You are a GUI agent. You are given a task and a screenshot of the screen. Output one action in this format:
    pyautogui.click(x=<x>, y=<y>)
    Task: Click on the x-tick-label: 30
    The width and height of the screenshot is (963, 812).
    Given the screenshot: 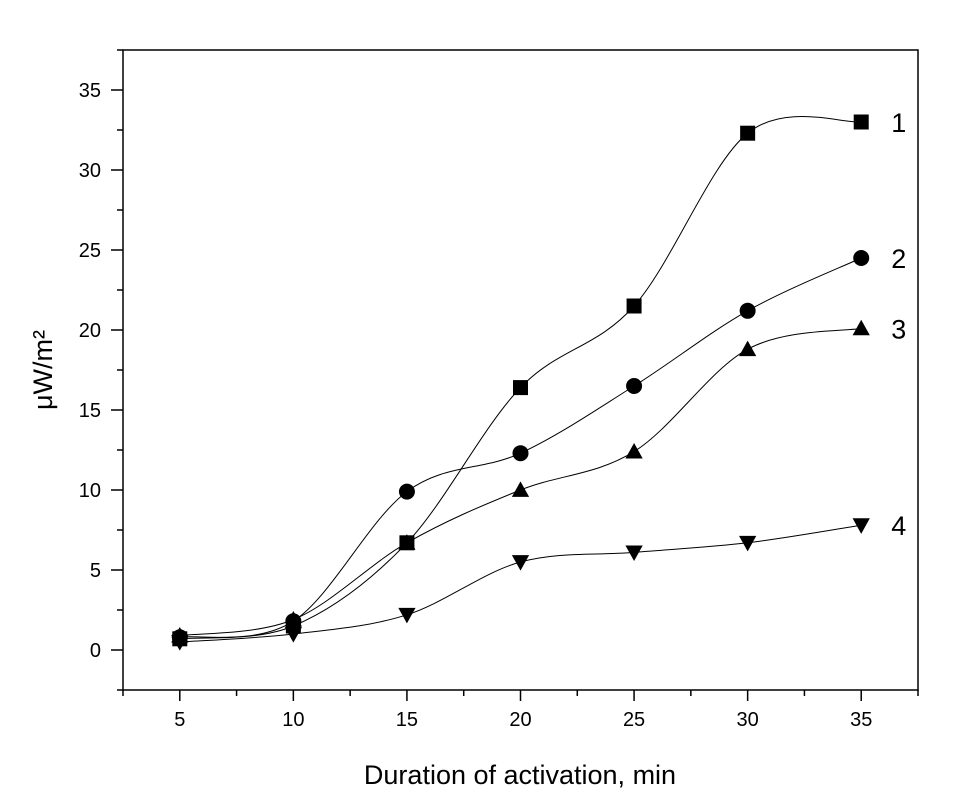 What is the action you would take?
    pyautogui.click(x=748, y=720)
    